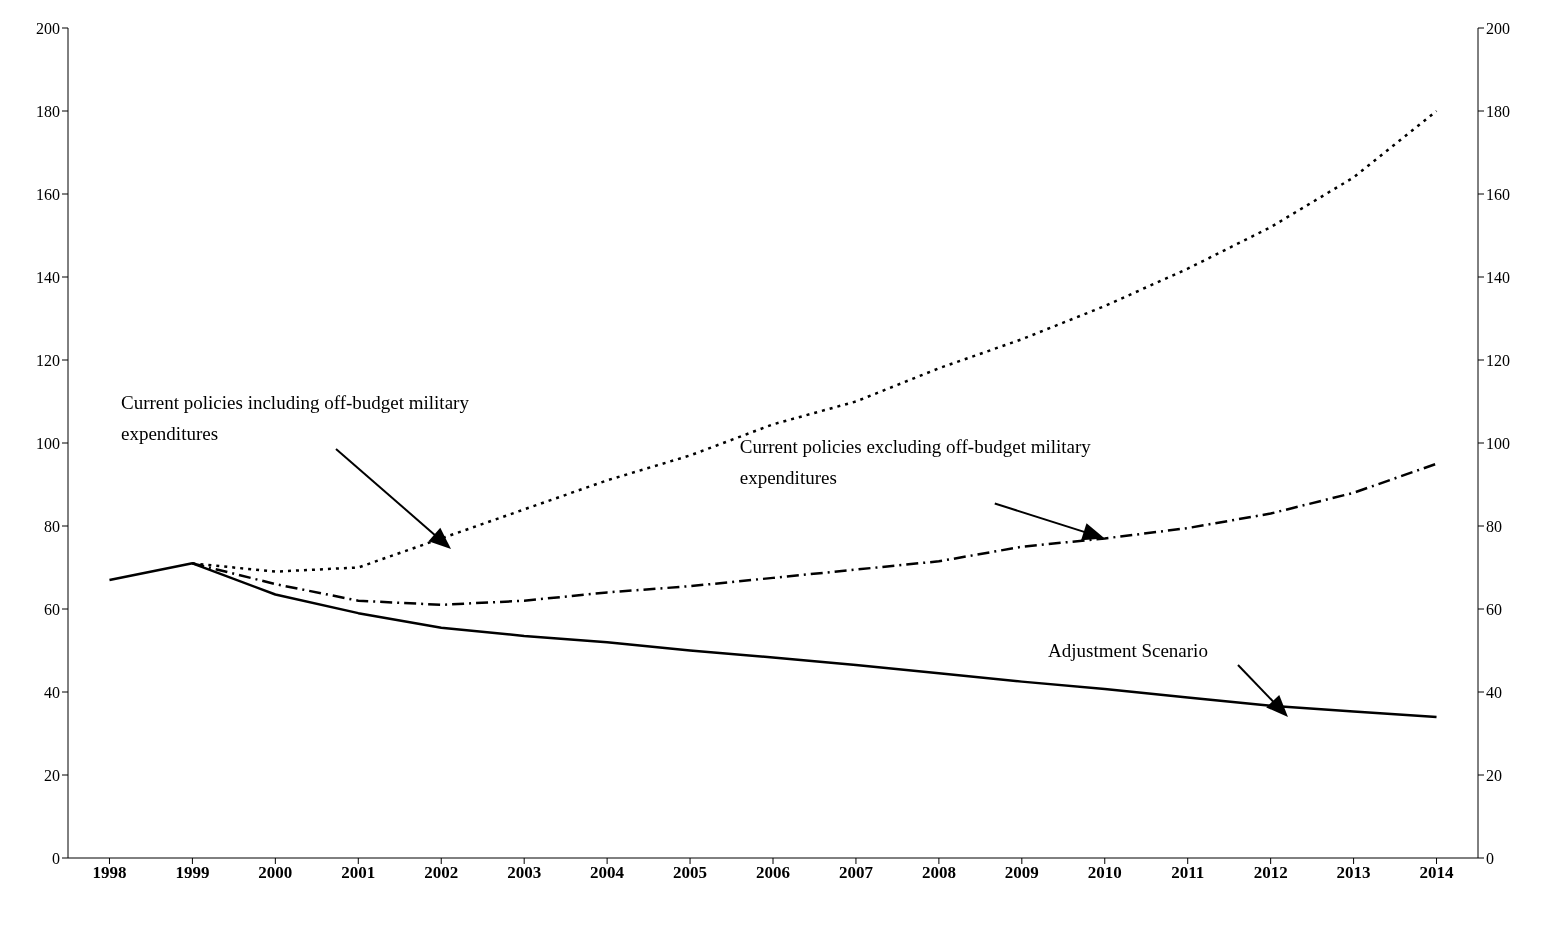 This screenshot has height=925, width=1555. I want to click on y-tick-label: 0, so click(56, 858).